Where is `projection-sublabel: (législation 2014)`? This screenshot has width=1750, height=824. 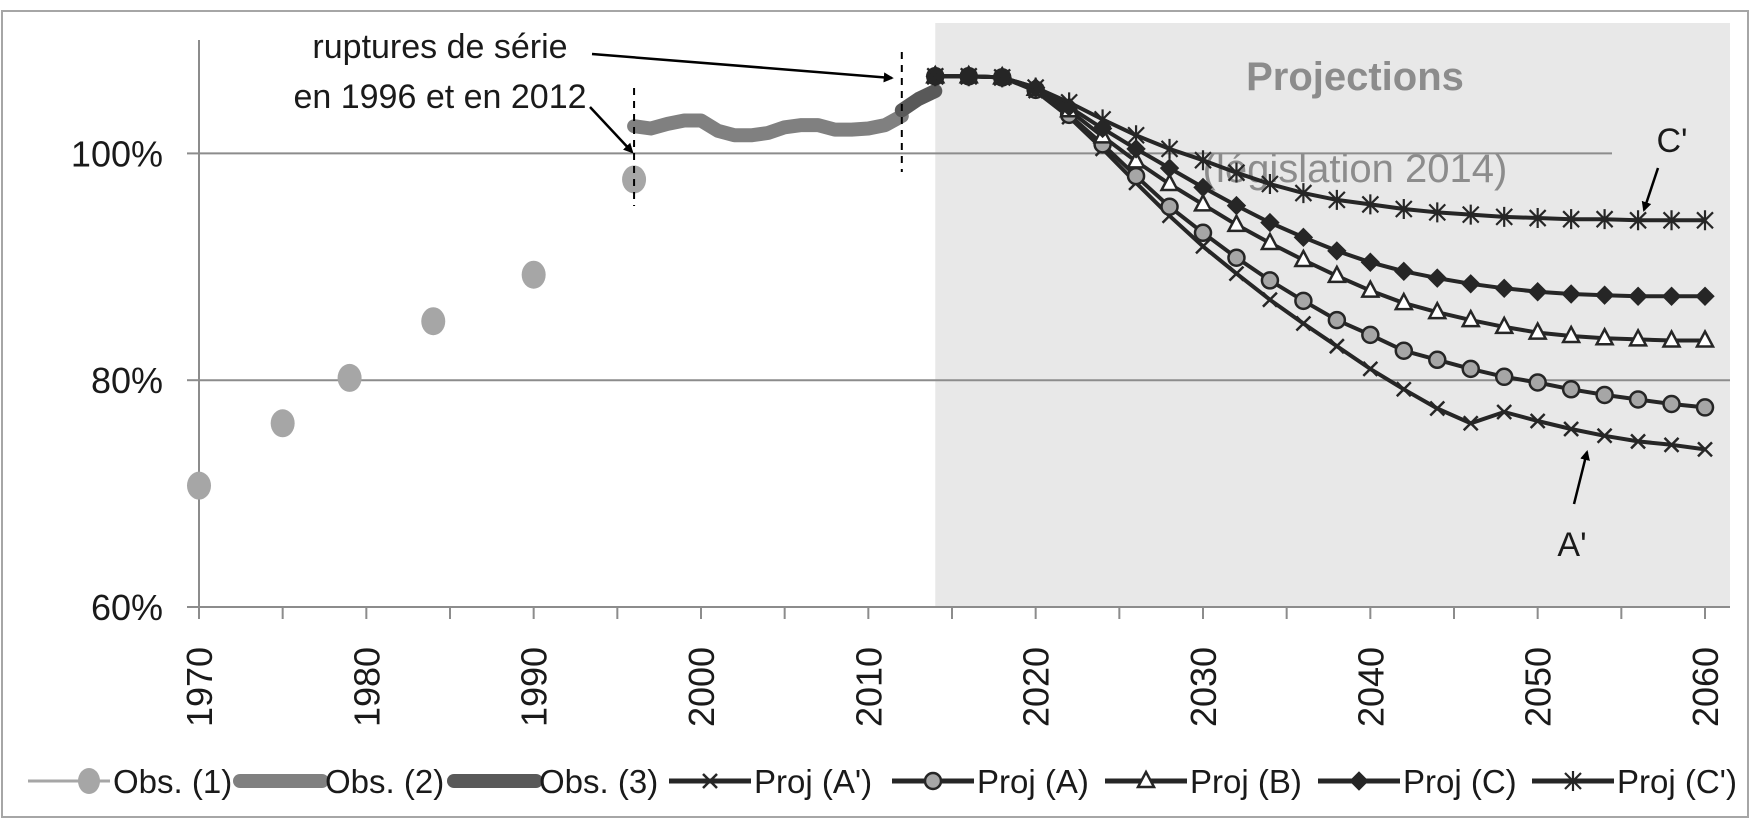
projection-sublabel: (législation 2014) is located at coordinates (1355, 169).